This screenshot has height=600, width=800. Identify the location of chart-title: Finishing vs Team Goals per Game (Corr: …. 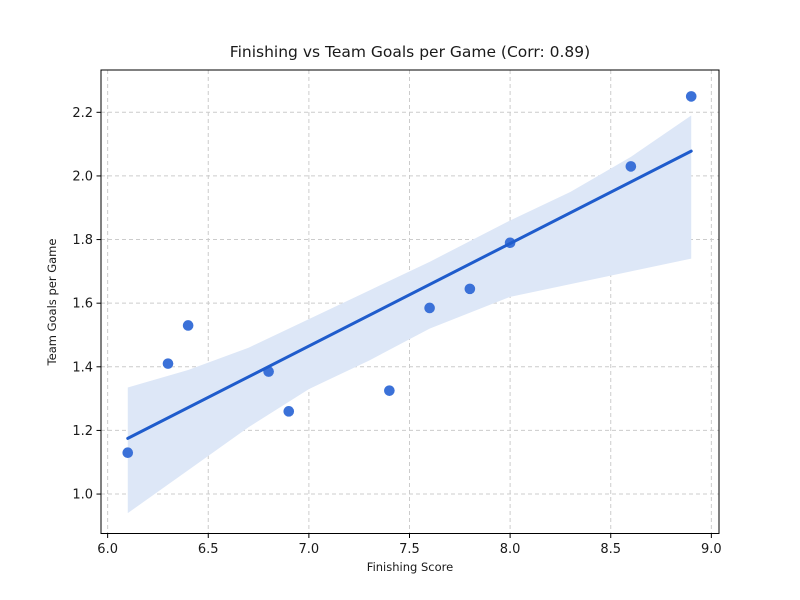
(410, 52).